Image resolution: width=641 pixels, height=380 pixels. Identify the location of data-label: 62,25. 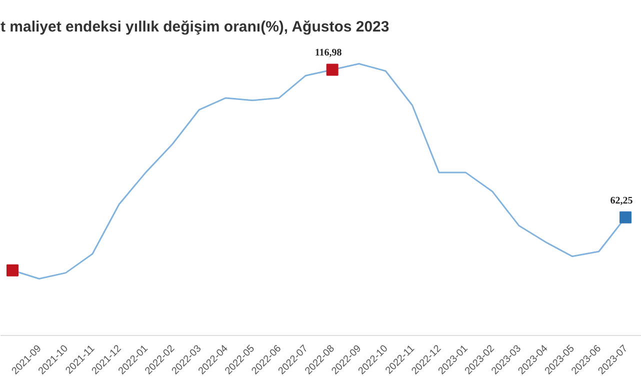
(621, 200).